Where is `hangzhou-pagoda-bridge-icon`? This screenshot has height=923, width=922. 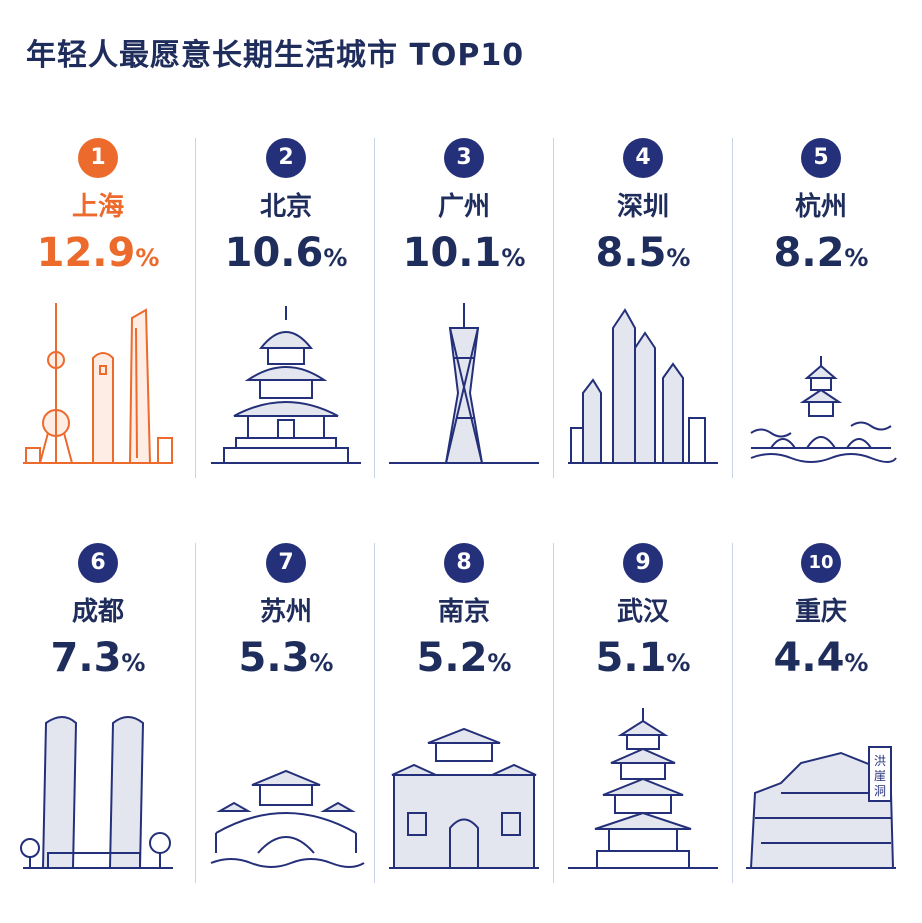 hangzhou-pagoda-bridge-icon is located at coordinates (821, 383).